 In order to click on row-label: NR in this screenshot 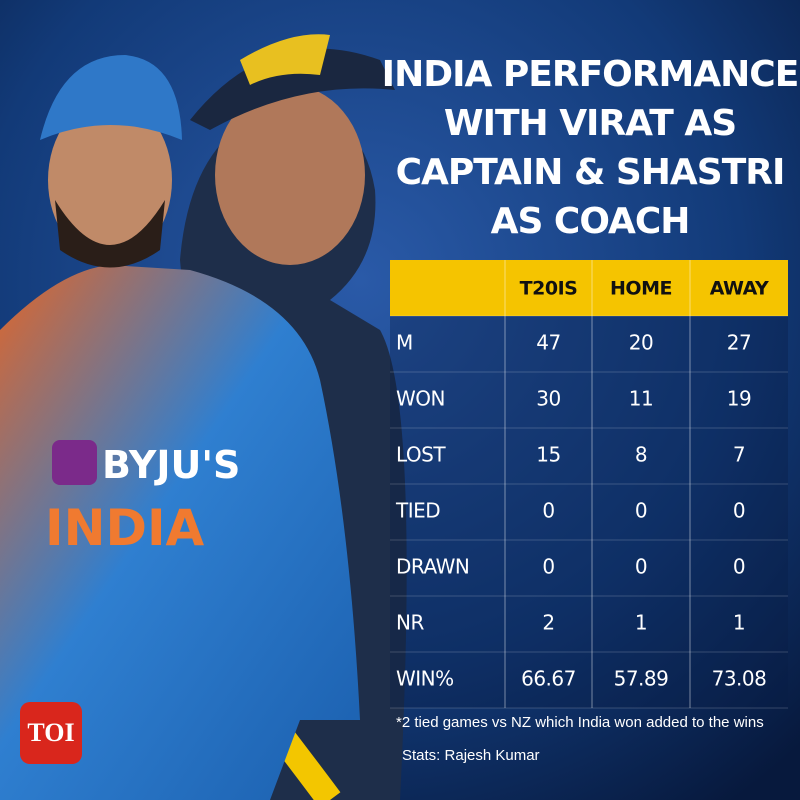, I will do `click(410, 623)`.